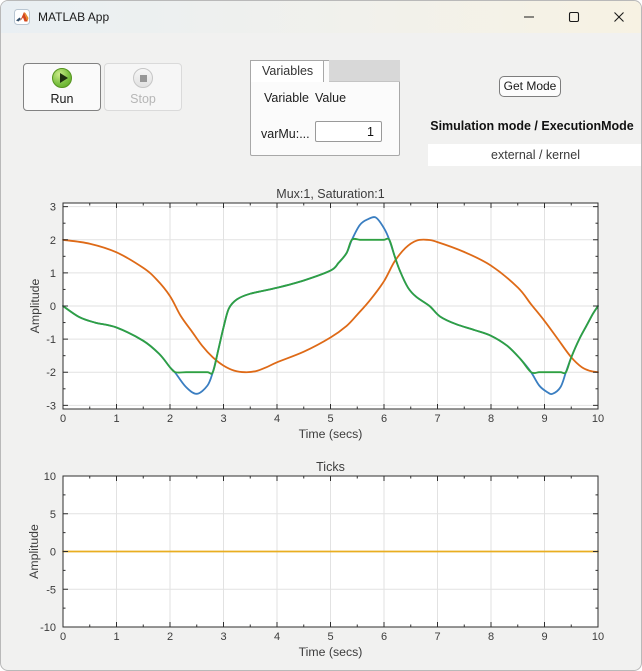 Image resolution: width=642 pixels, height=671 pixels. Describe the element at coordinates (51, 406) in the screenshot. I see `svg-text: -3` at that location.